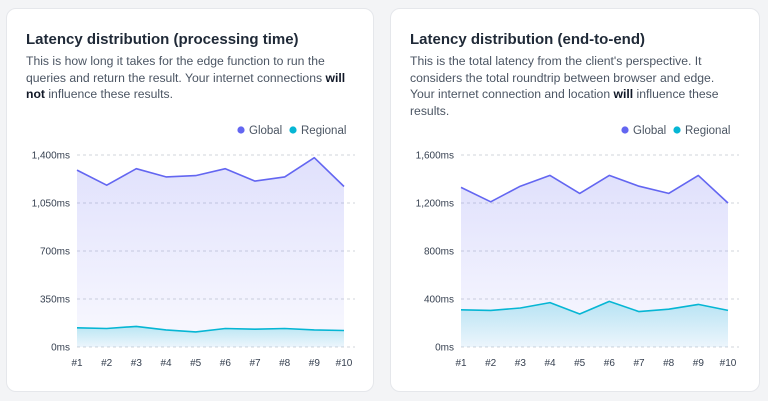  Describe the element at coordinates (435, 204) in the screenshot. I see `y-tick-label: 1,200ms` at that location.